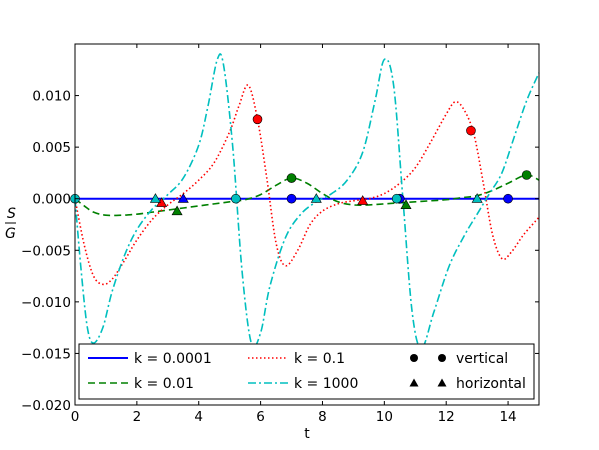 This screenshot has width=599, height=450. What do you see at coordinates (46, 354) in the screenshot?
I see `y-tick-label: −0.015` at bounding box center [46, 354].